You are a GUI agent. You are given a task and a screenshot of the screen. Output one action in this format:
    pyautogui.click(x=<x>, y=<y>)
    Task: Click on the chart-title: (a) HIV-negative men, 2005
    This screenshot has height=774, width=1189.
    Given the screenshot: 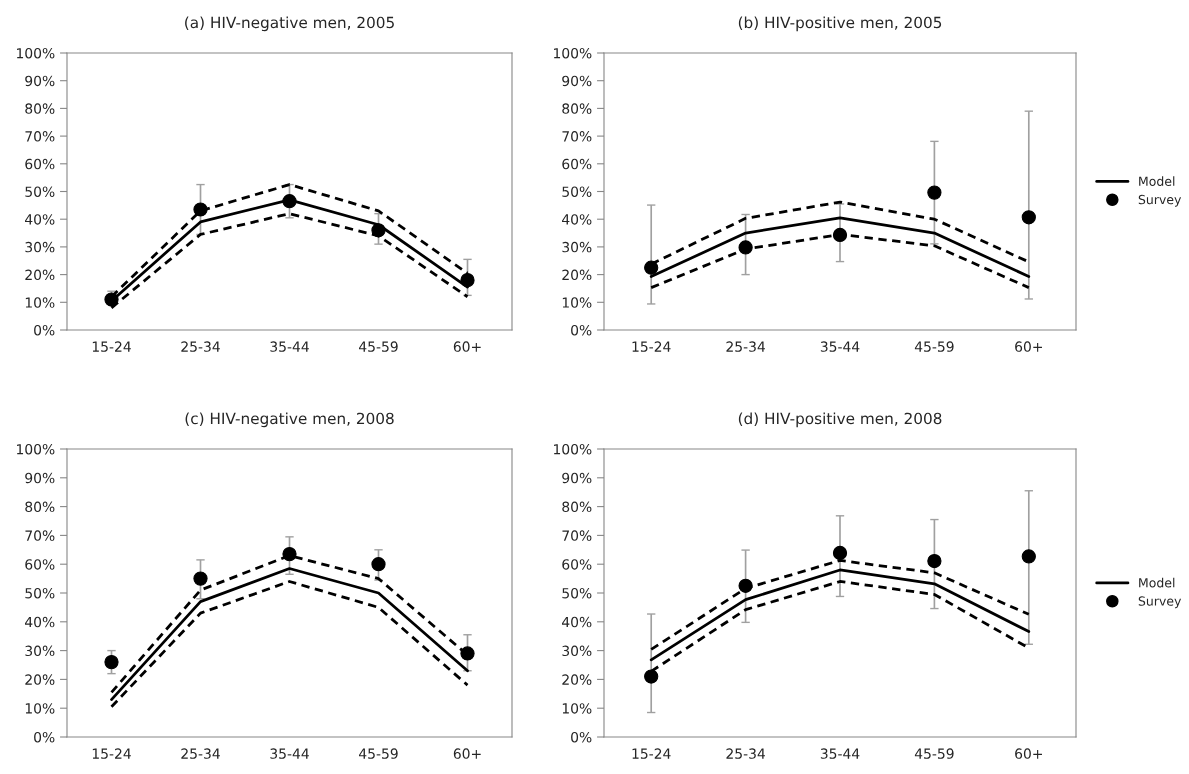 What is the action you would take?
    pyautogui.click(x=289, y=24)
    